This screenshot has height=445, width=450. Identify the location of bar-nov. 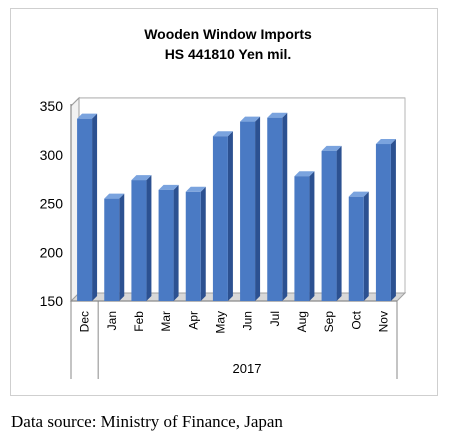
(385, 220).